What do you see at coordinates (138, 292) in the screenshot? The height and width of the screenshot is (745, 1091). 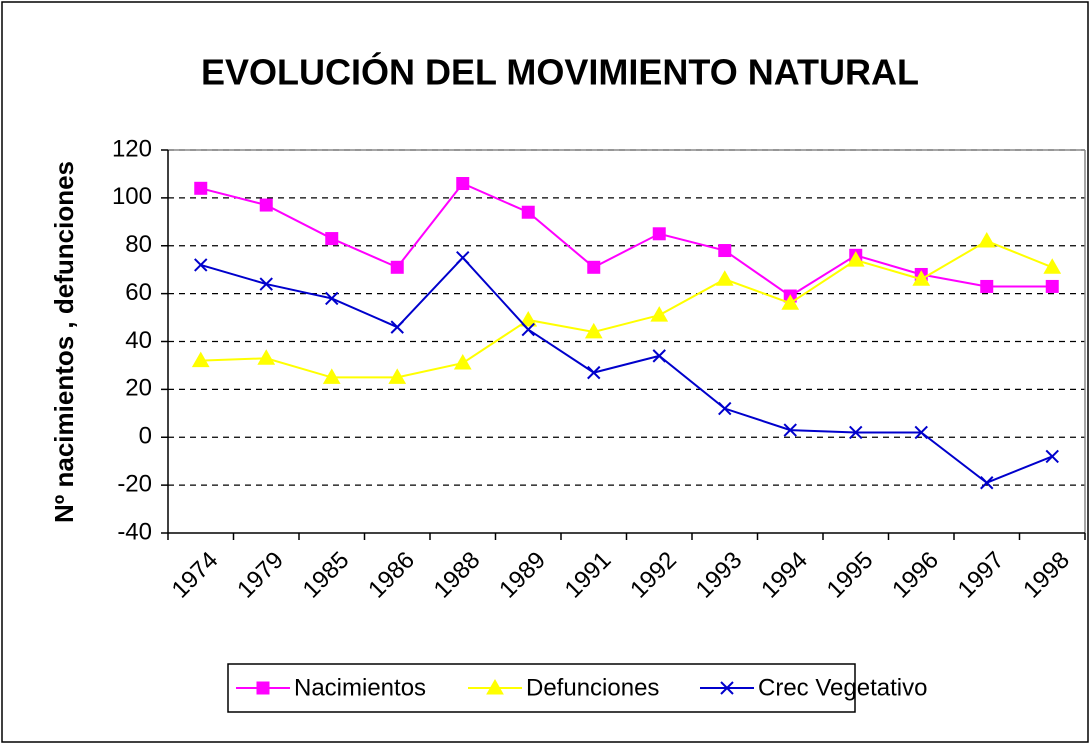 I see `y-tick-label: 60` at bounding box center [138, 292].